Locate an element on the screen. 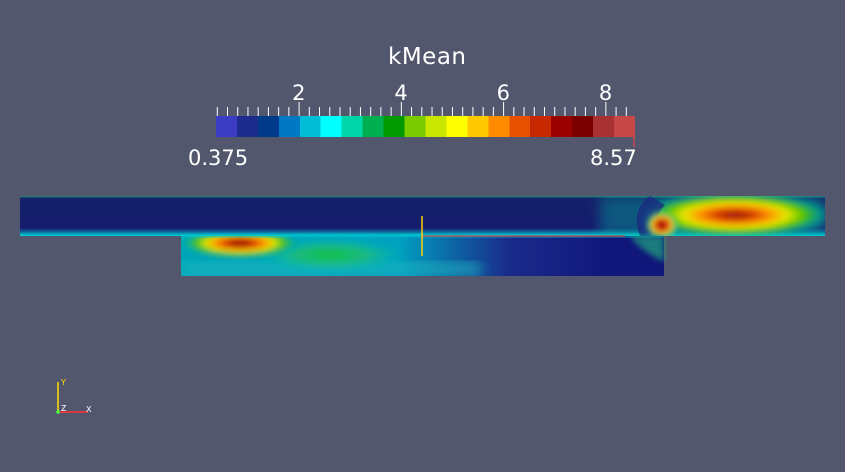 This screenshot has height=472, width=845. colormap-bar is located at coordinates (425, 126).